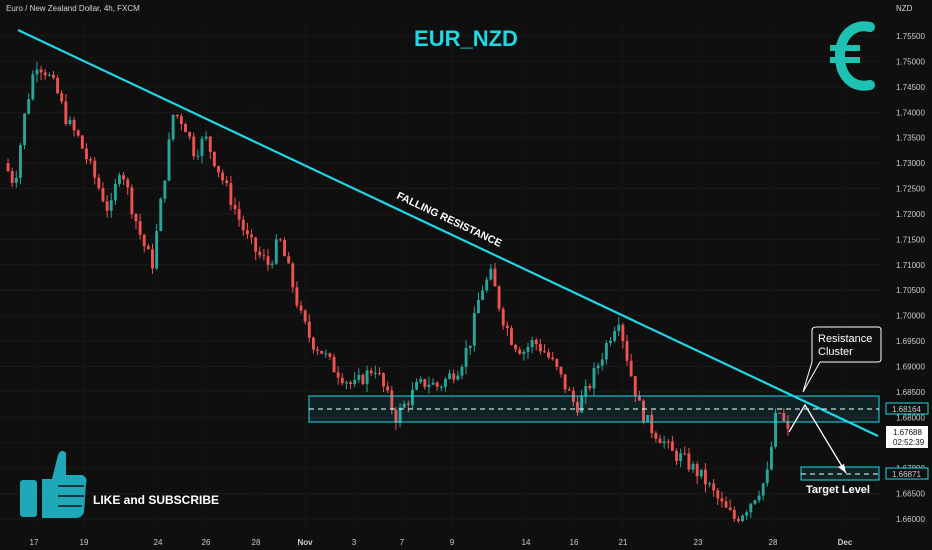 This screenshot has height=550, width=932. What do you see at coordinates (441, 542) in the screenshot?
I see `time-axis: 17 19 24 26 28 Nov 3 7 9 14 16 21 23 28 Dec` at bounding box center [441, 542].